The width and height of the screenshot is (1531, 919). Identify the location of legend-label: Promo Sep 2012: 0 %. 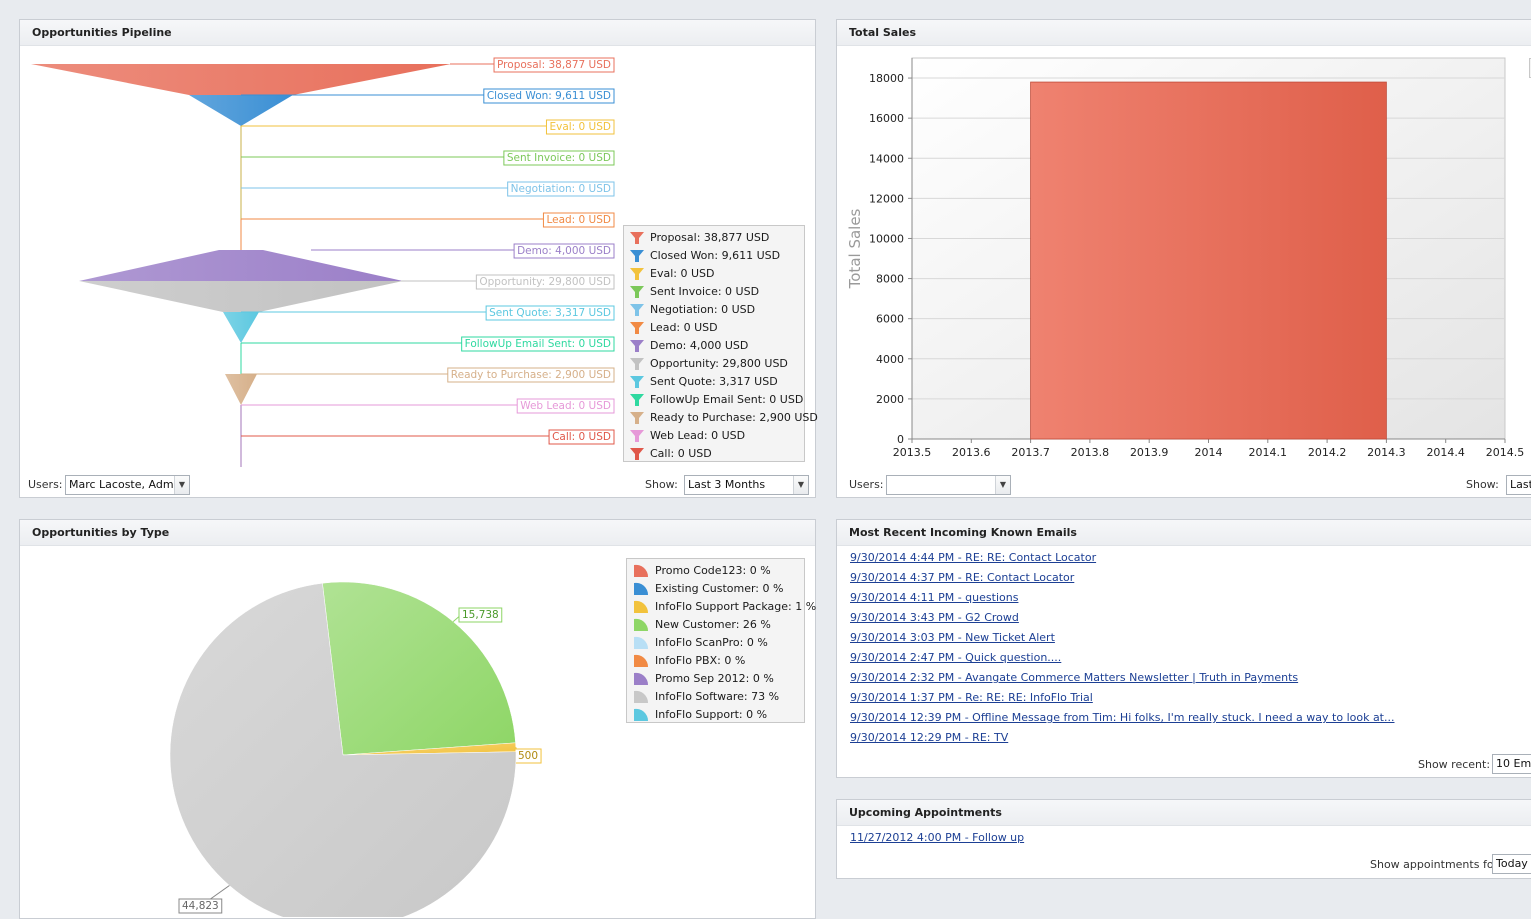
(714, 678).